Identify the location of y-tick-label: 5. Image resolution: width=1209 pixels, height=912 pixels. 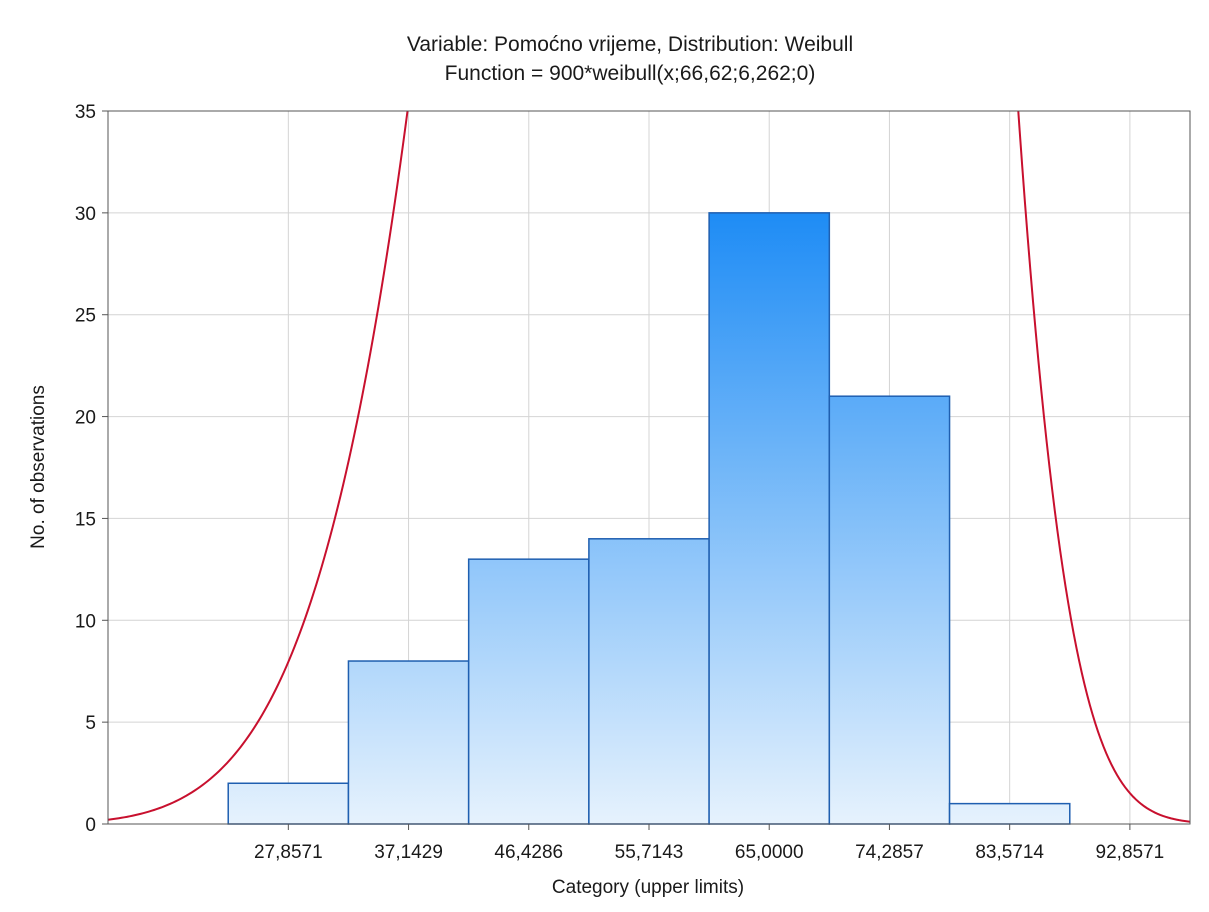
(90, 723).